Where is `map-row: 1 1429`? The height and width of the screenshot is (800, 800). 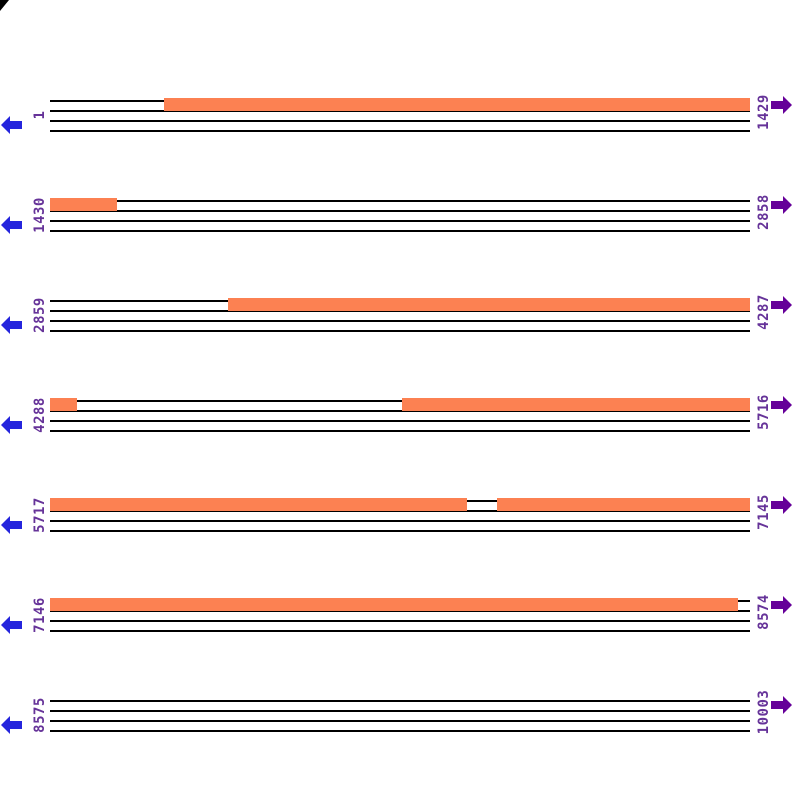 map-row: 1 1429 is located at coordinates (400, 120).